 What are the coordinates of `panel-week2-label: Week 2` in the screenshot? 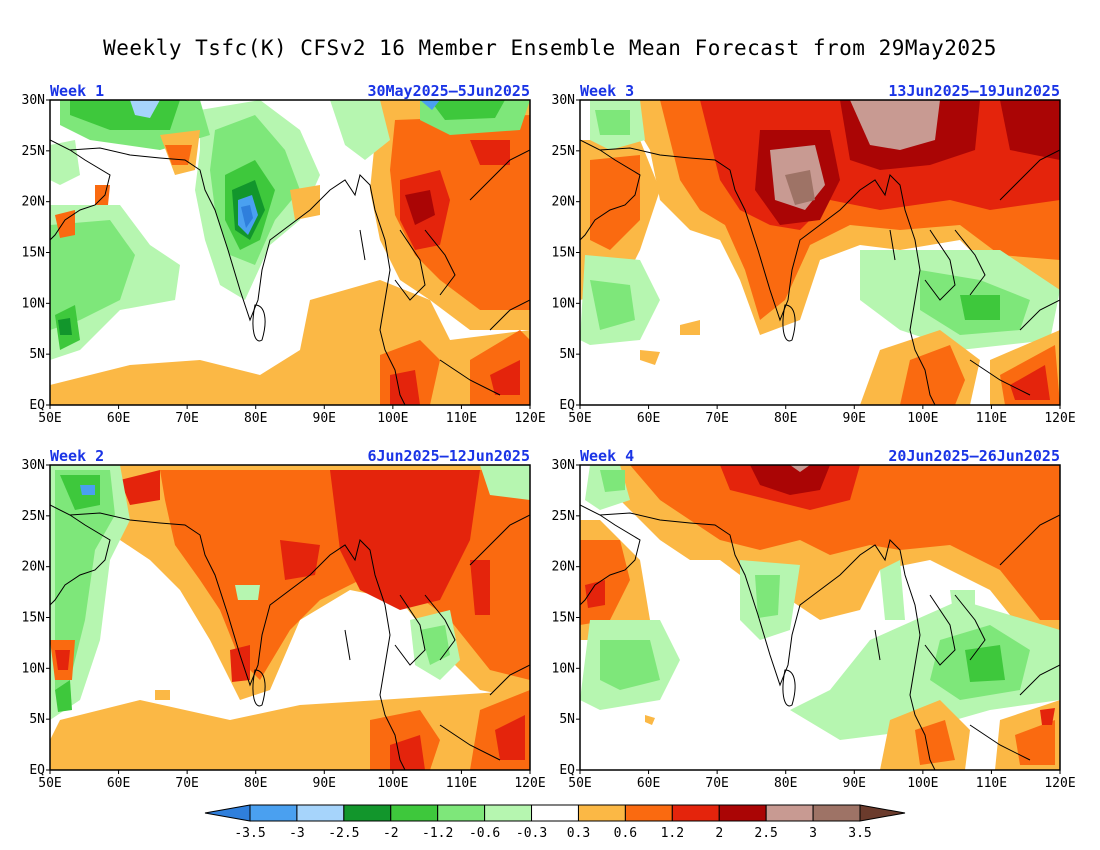 It's located at (77, 456).